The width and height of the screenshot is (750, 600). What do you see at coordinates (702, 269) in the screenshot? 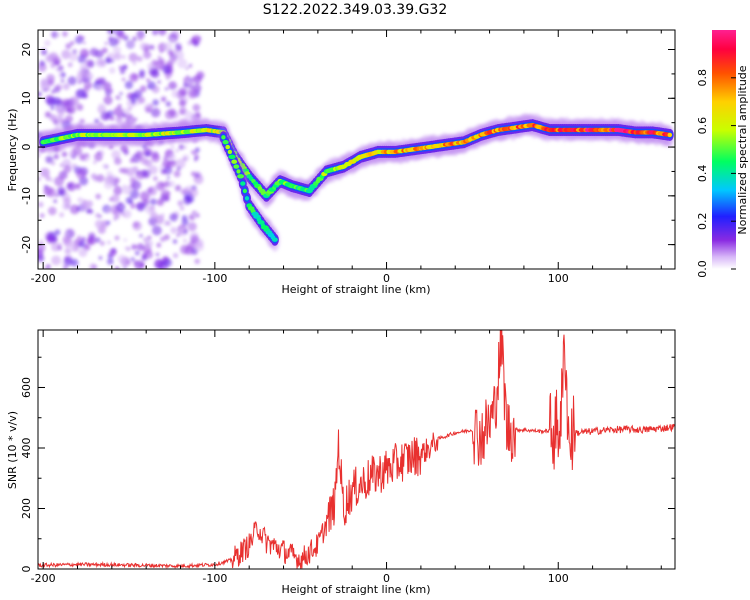
I see `colorbar-tick-label: 0.0` at bounding box center [702, 269].